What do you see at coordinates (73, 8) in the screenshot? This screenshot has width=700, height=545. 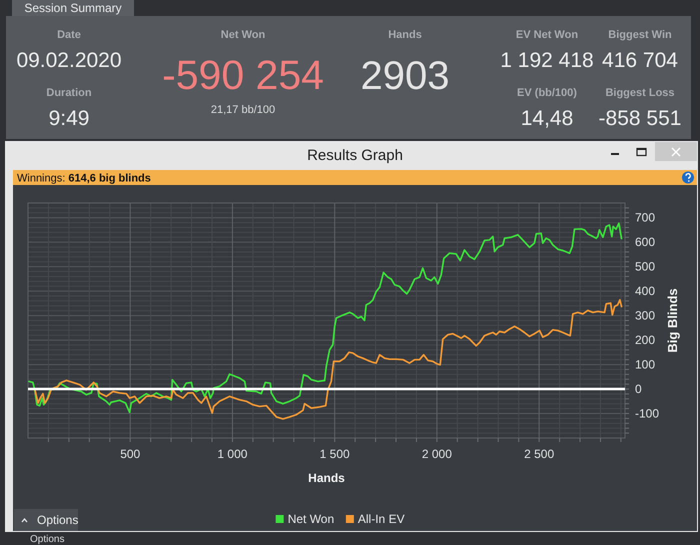 I see `text: Session Summary` at bounding box center [73, 8].